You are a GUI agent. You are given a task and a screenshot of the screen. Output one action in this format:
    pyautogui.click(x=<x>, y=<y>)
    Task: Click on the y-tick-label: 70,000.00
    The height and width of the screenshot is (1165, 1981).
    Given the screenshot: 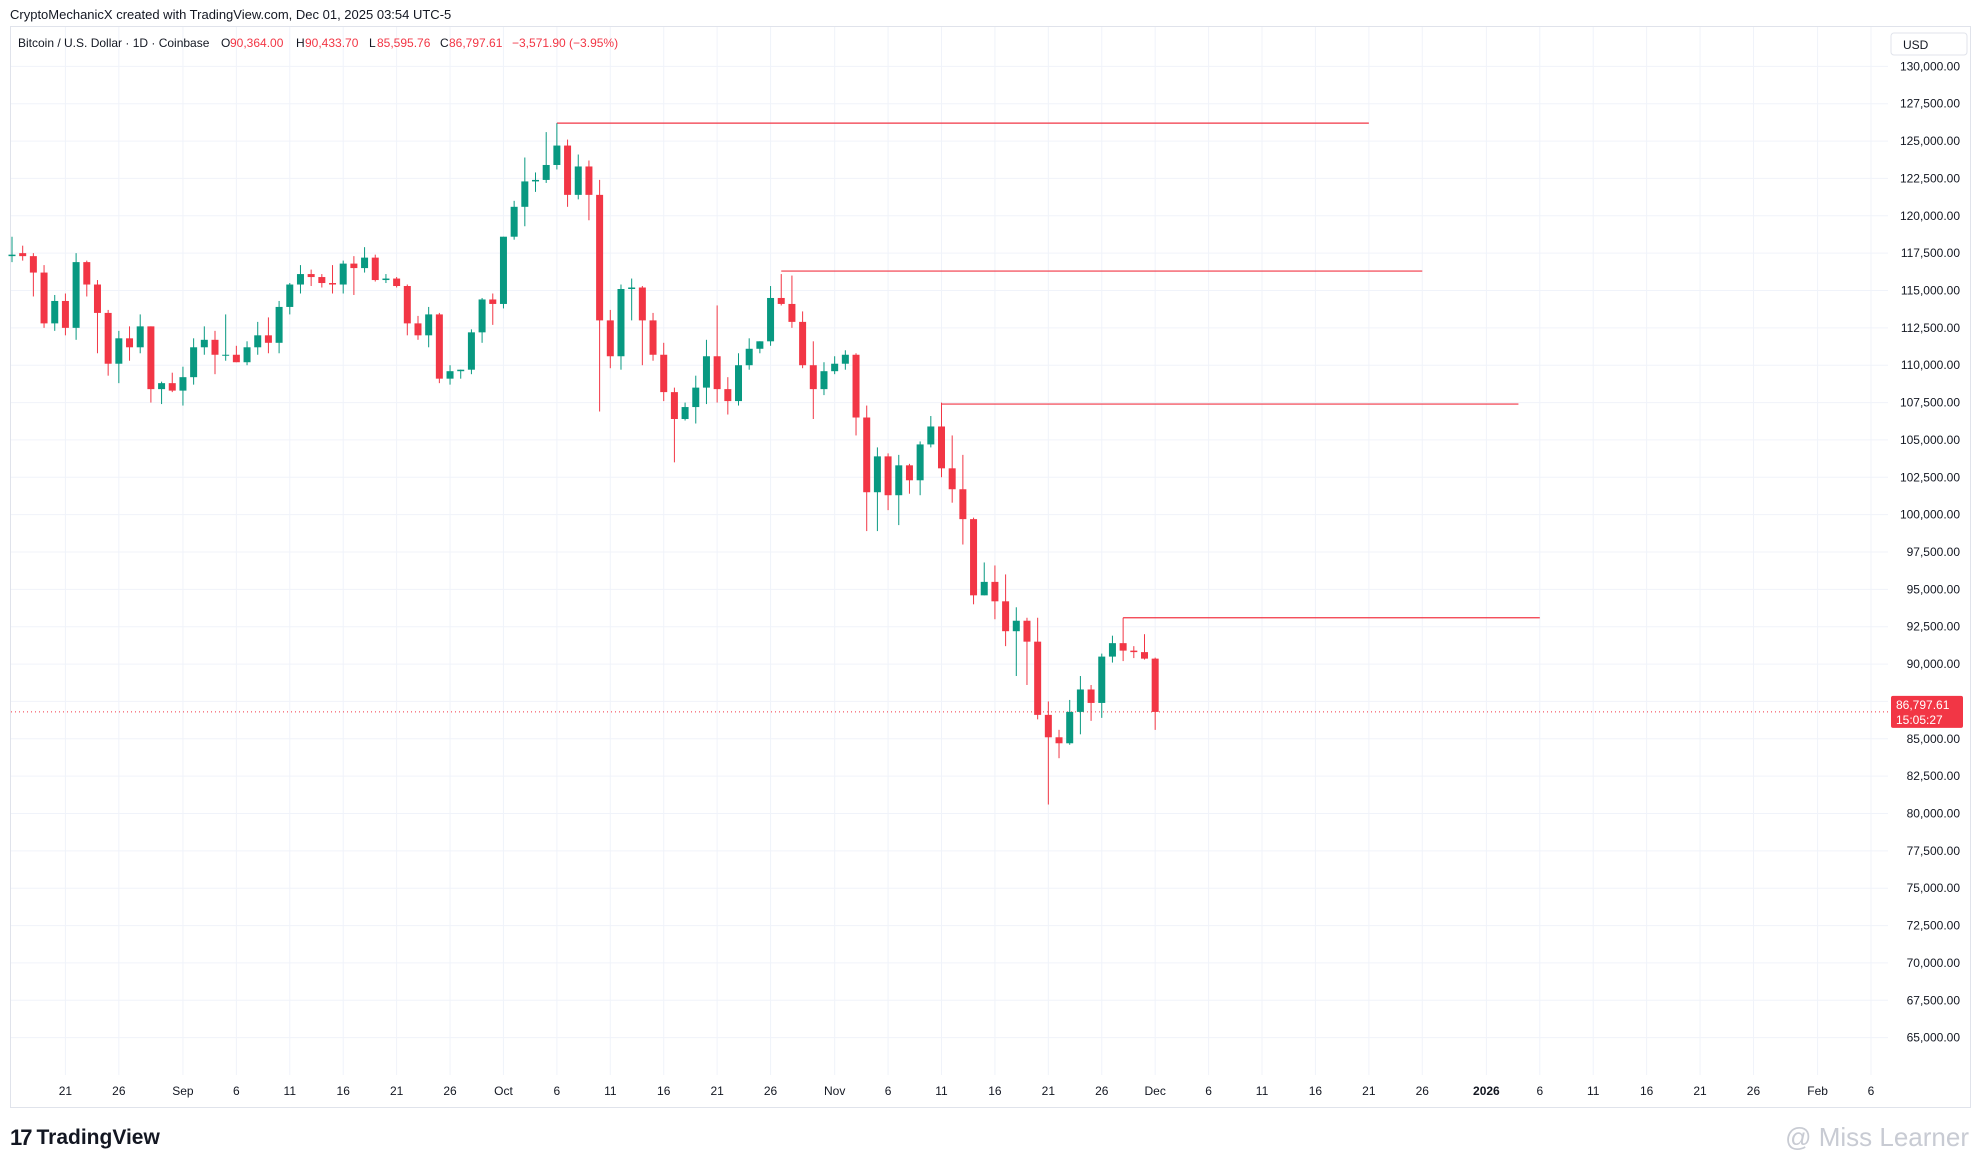 What is the action you would take?
    pyautogui.click(x=1934, y=963)
    